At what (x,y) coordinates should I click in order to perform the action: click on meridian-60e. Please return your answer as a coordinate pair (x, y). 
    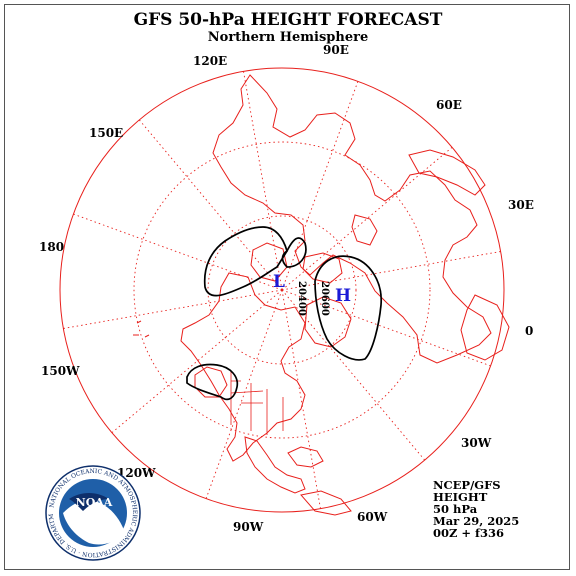
    Looking at the image, I should click on (320, 186).